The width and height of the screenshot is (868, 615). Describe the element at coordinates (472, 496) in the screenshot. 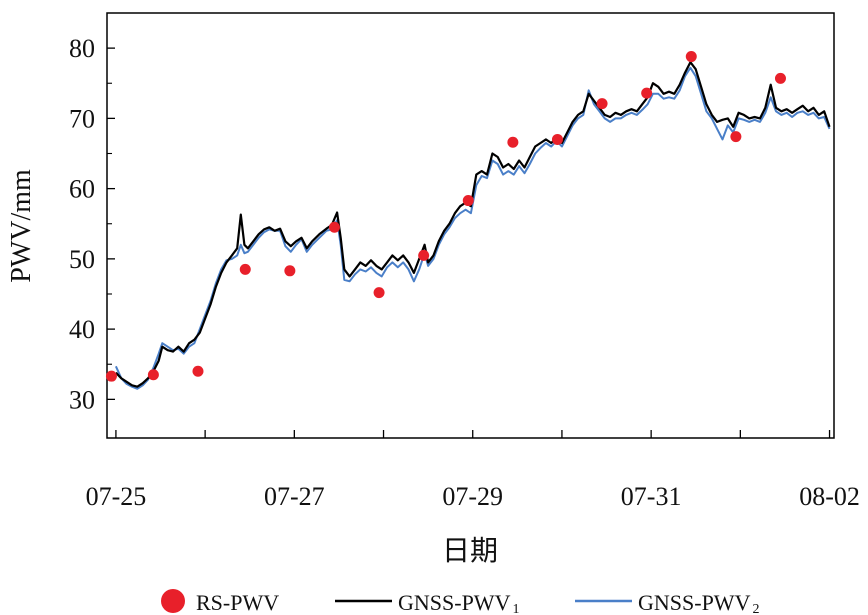

I see `x-tick-label: 07-29` at that location.